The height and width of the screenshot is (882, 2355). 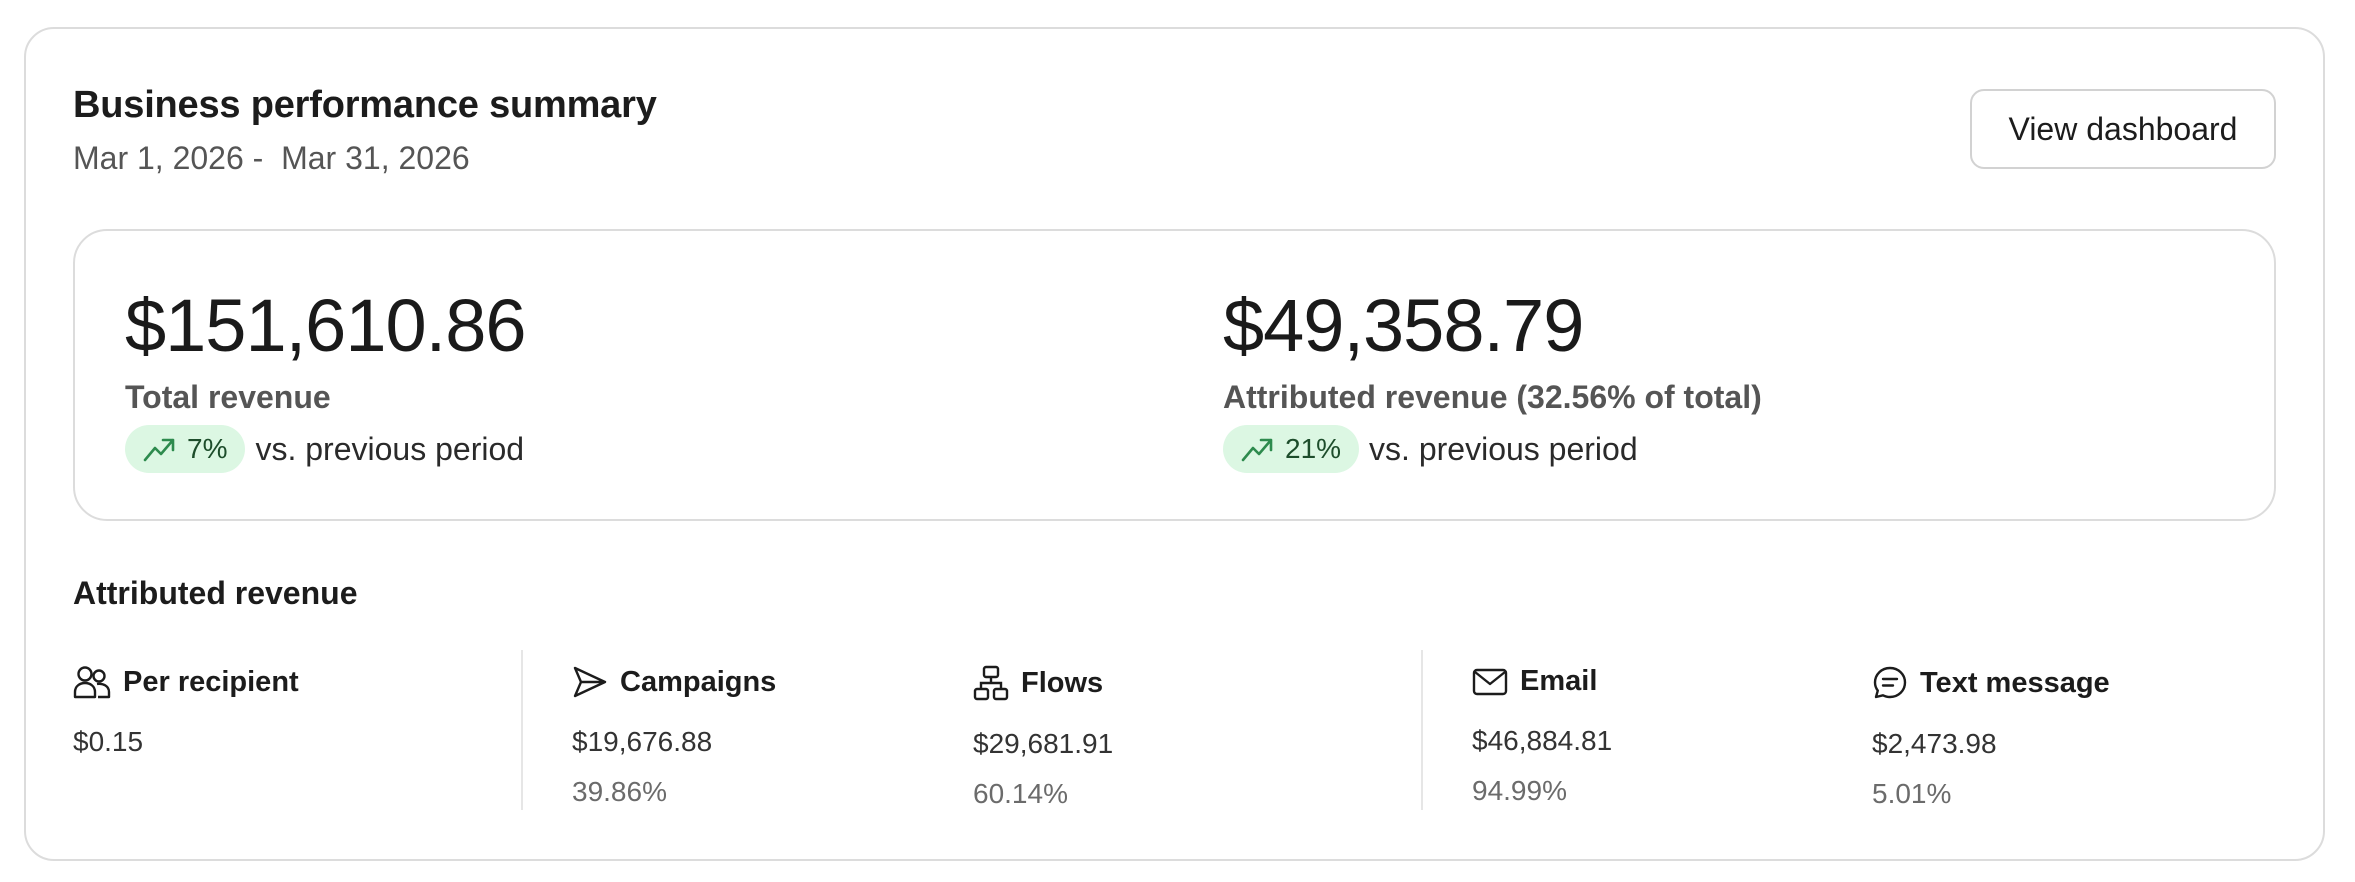 I want to click on change-value: 7%, so click(x=207, y=448).